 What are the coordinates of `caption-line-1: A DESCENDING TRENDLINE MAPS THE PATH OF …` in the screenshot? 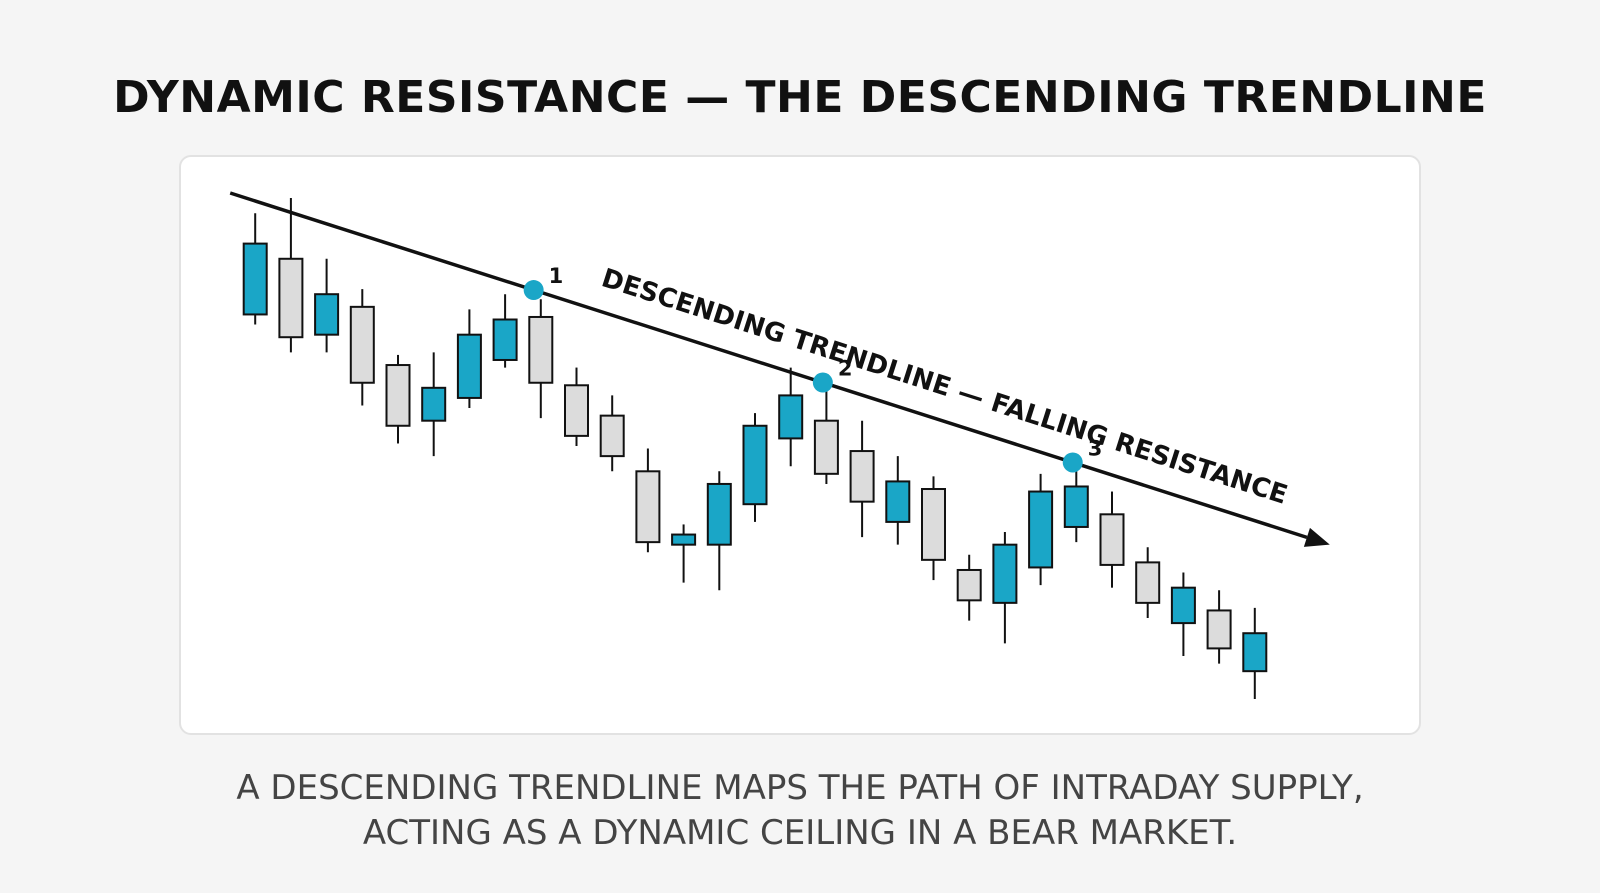 It's located at (800, 788).